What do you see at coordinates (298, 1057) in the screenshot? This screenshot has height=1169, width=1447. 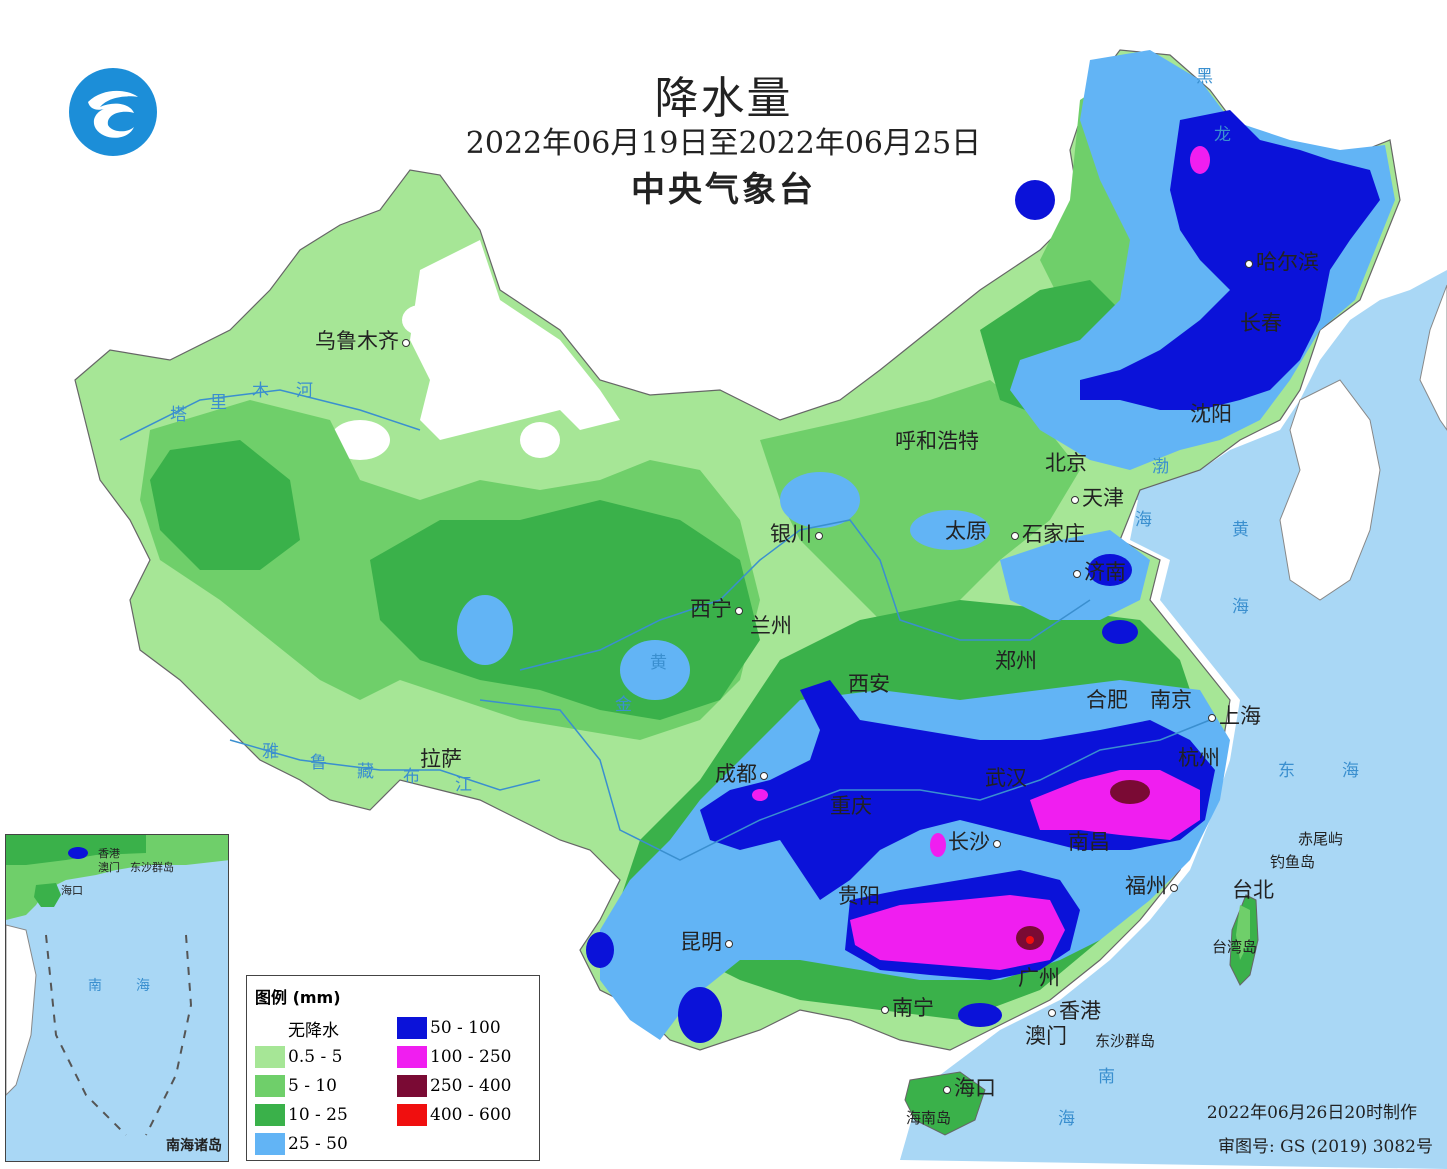 I see `legend-item-0-5: 0.5 - 5` at bounding box center [298, 1057].